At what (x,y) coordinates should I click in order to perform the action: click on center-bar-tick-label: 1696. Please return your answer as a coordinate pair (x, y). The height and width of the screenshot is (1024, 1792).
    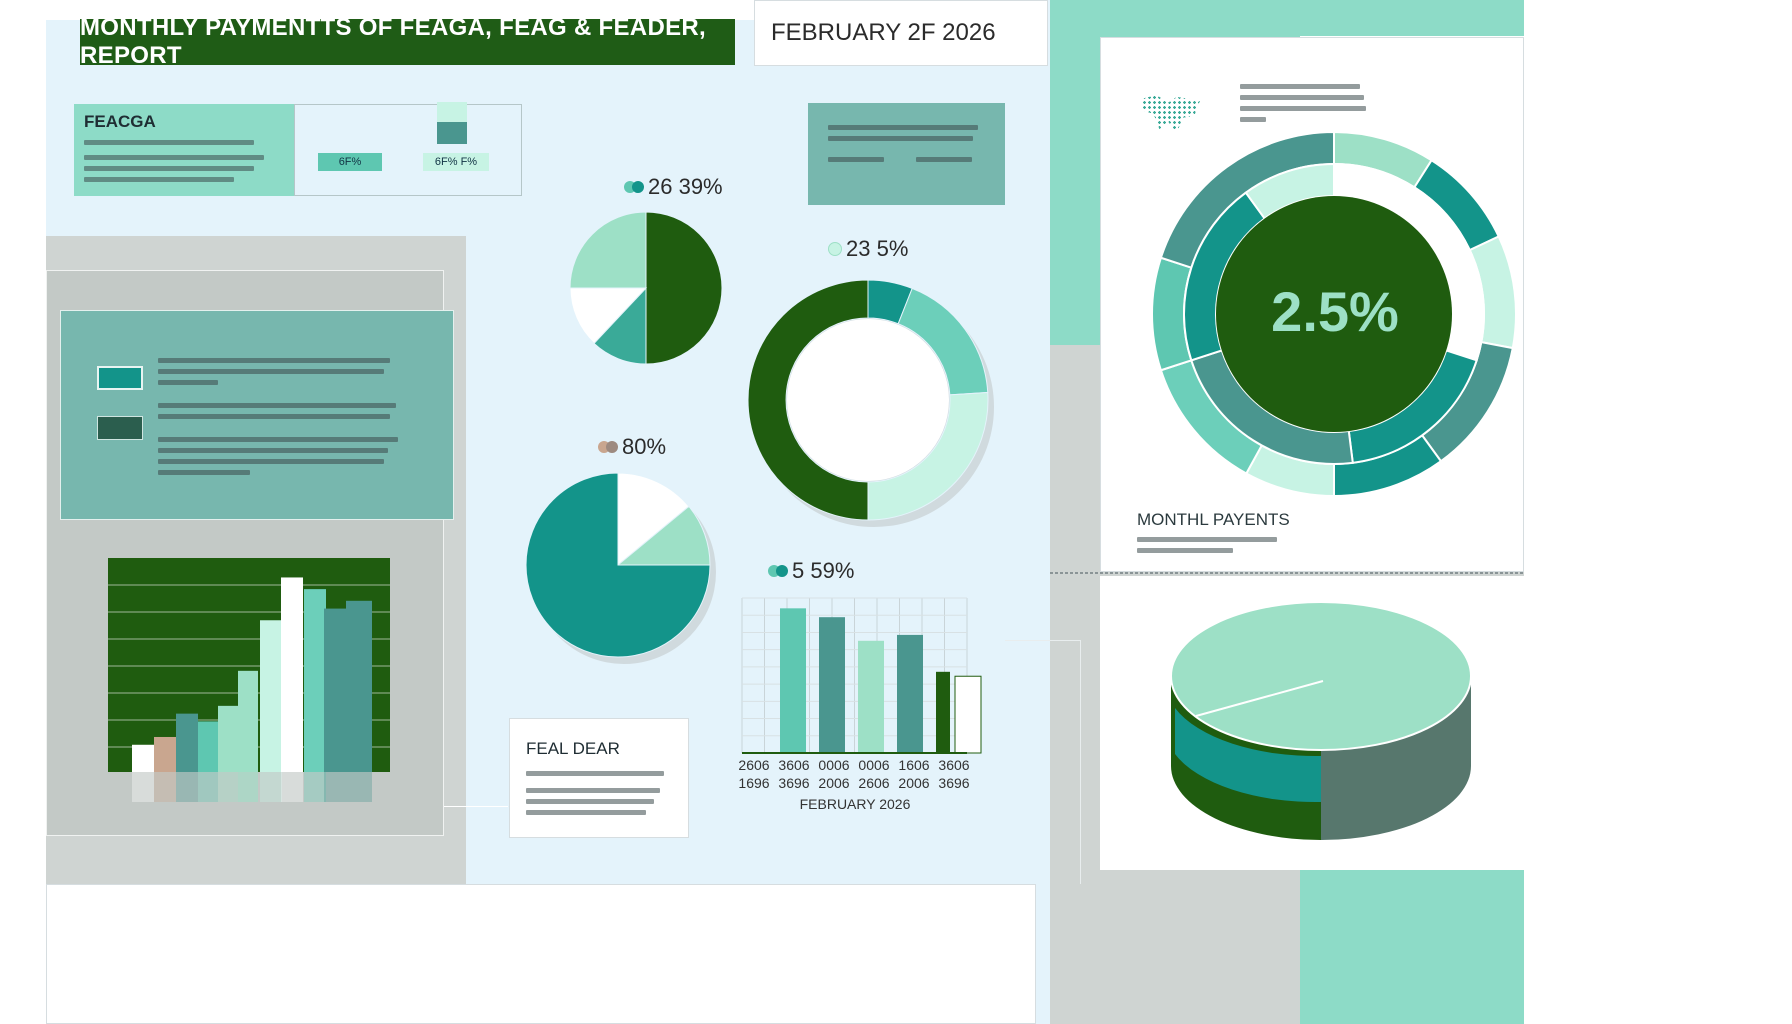
    Looking at the image, I should click on (753, 783).